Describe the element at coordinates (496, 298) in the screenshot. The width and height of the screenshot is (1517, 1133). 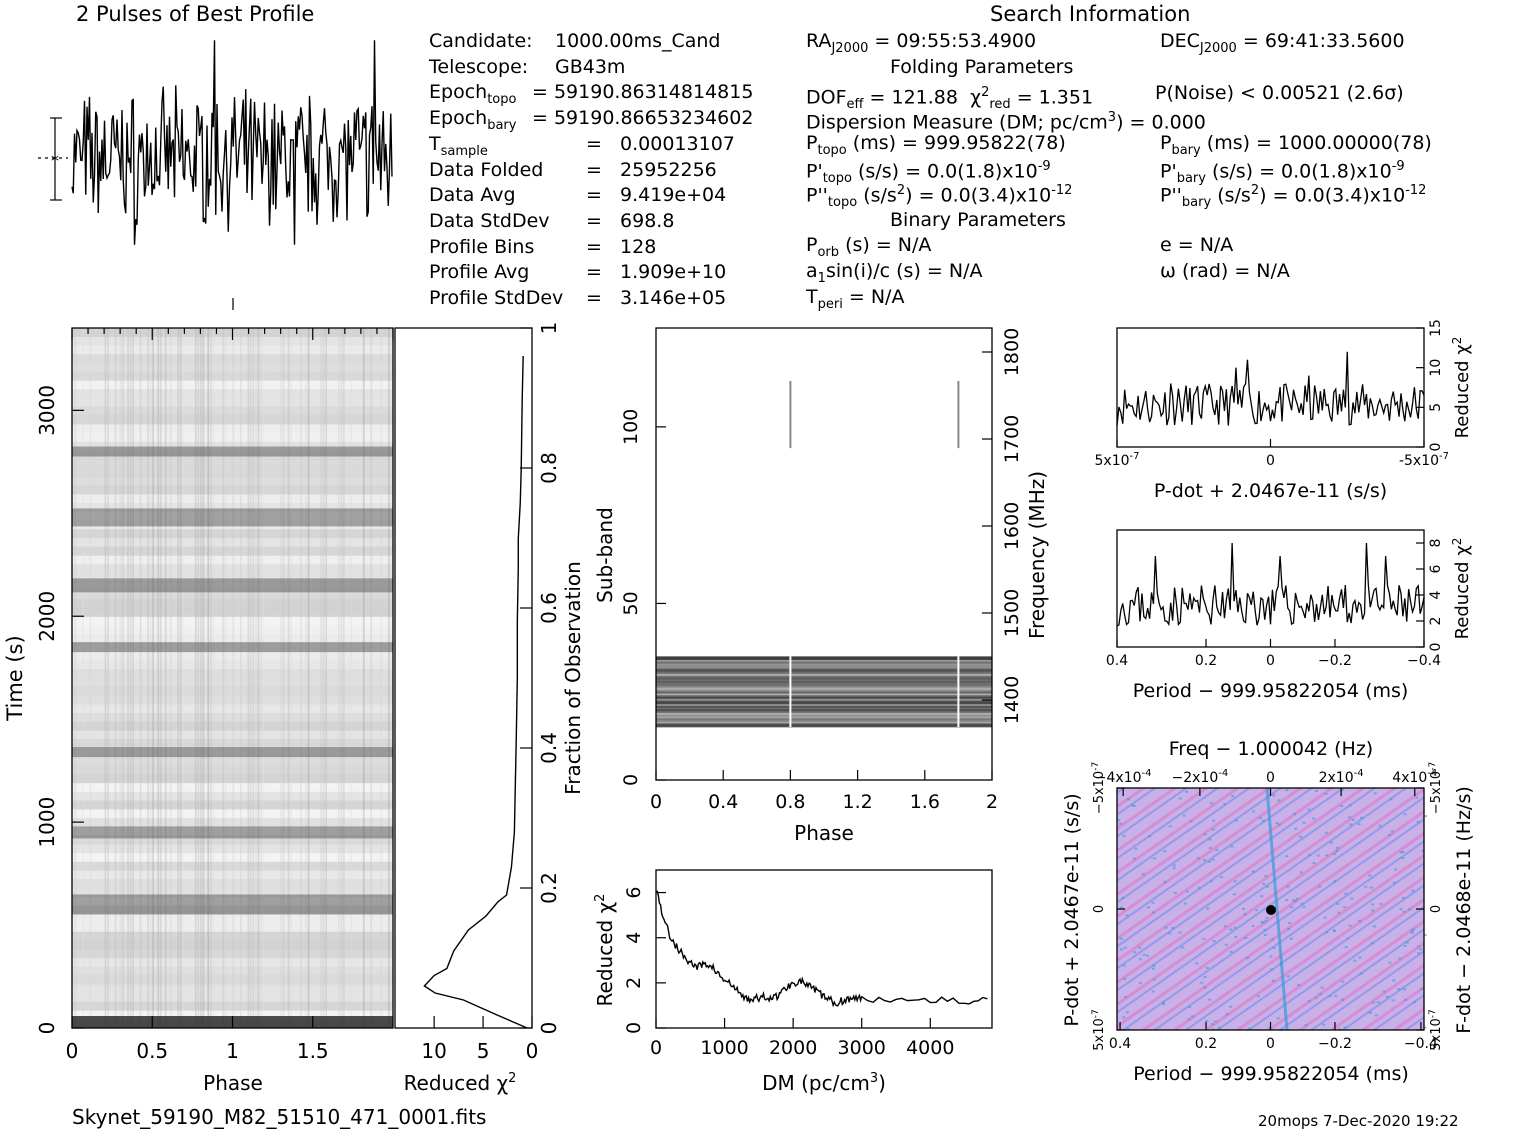
I see `info-left-row: Profile StdDev` at that location.